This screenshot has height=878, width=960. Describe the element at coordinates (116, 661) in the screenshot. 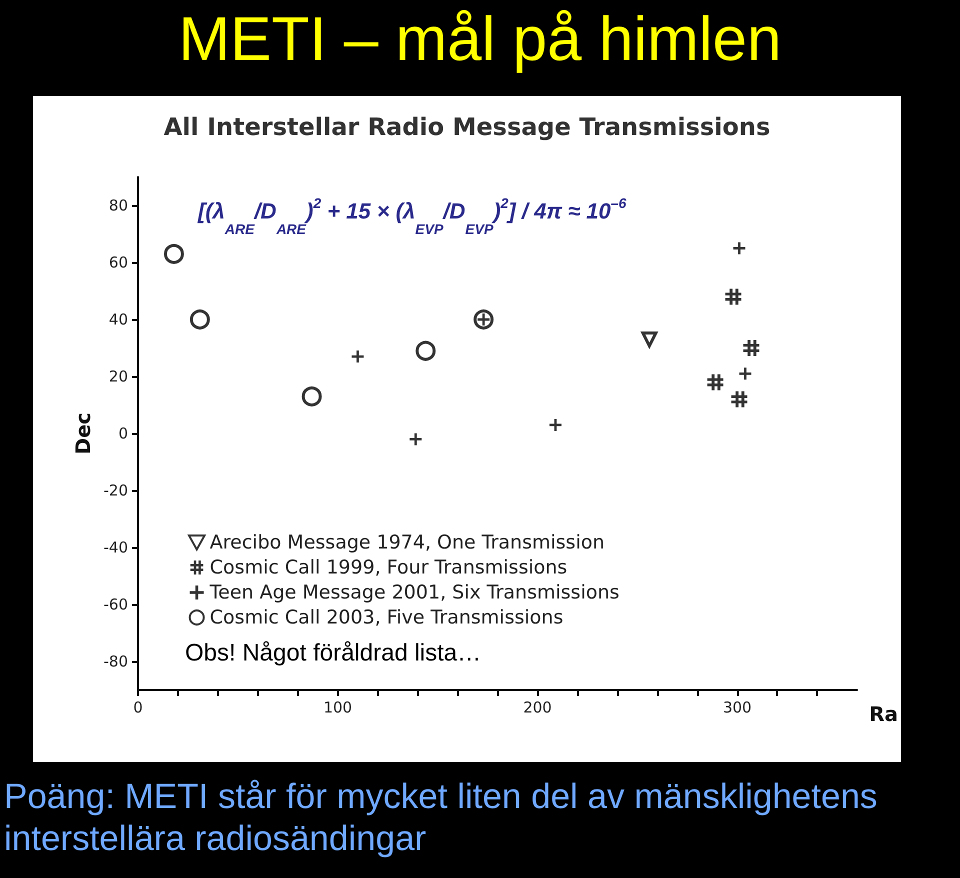

I see `y-tick-label: -80` at that location.